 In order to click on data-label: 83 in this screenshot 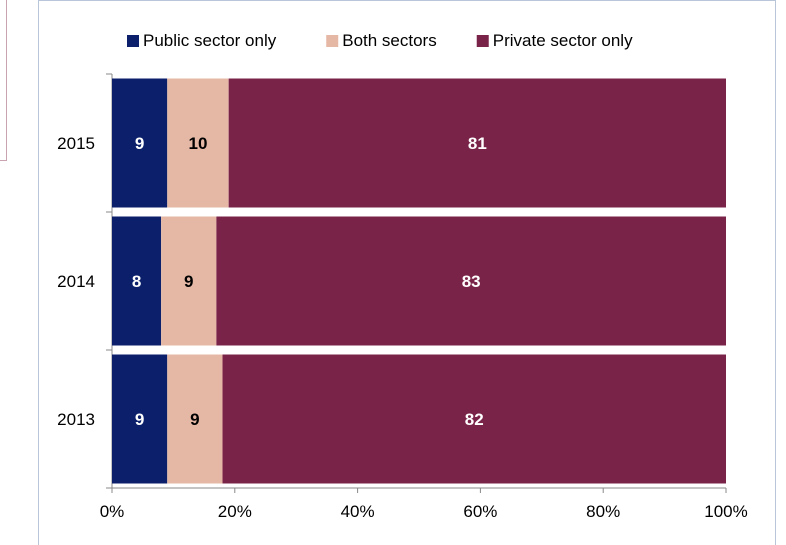, I will do `click(471, 281)`.